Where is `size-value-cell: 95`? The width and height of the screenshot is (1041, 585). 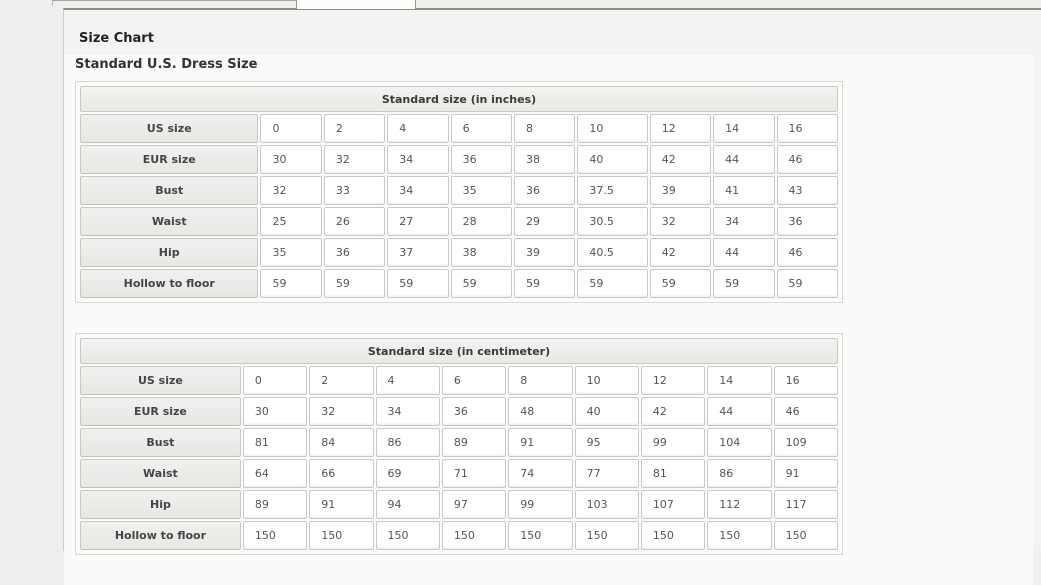
size-value-cell: 95 is located at coordinates (606, 442).